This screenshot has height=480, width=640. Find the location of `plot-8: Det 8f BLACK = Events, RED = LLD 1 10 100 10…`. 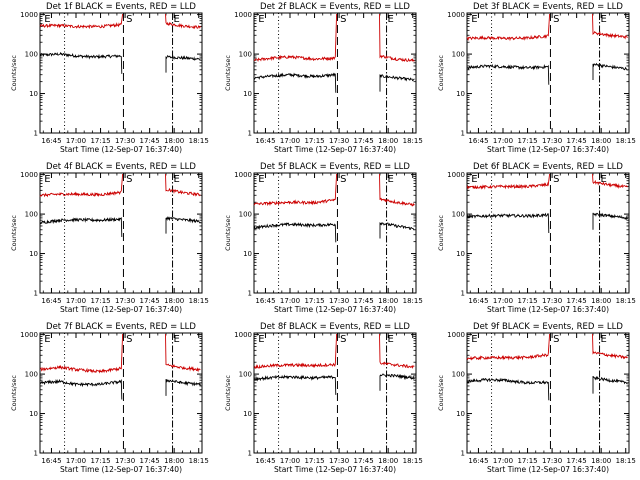

plot-8: Det 8f BLACK = Events, RED = LLD 1 10 100 10… is located at coordinates (323, 398).